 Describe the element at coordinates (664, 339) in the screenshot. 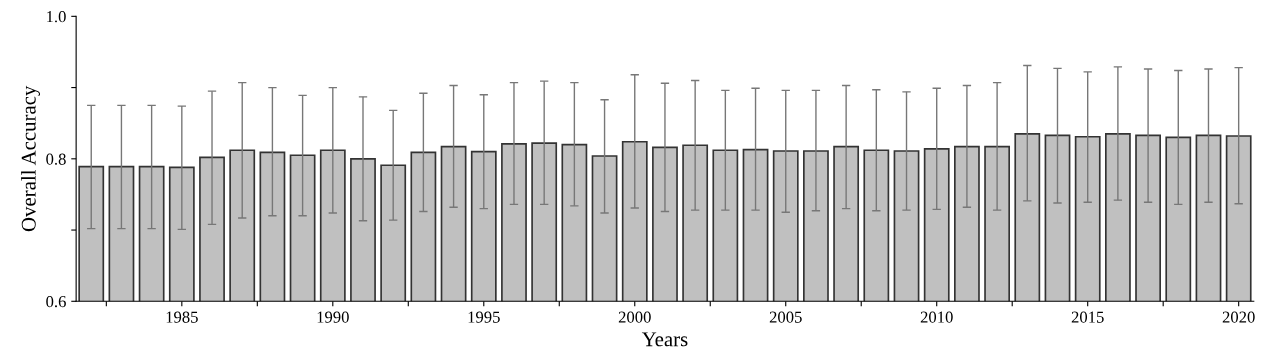

I see `x-axis-title: Years` at that location.